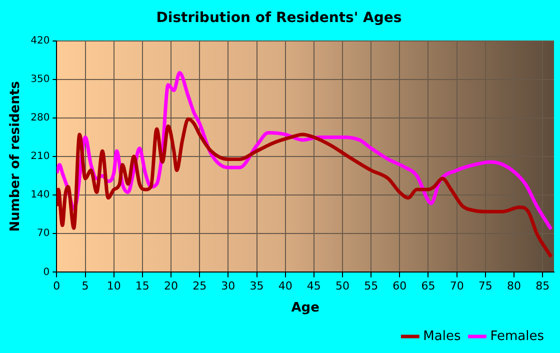 The height and width of the screenshot is (353, 560). What do you see at coordinates (40, 79) in the screenshot?
I see `y-tick-label: 350` at bounding box center [40, 79].